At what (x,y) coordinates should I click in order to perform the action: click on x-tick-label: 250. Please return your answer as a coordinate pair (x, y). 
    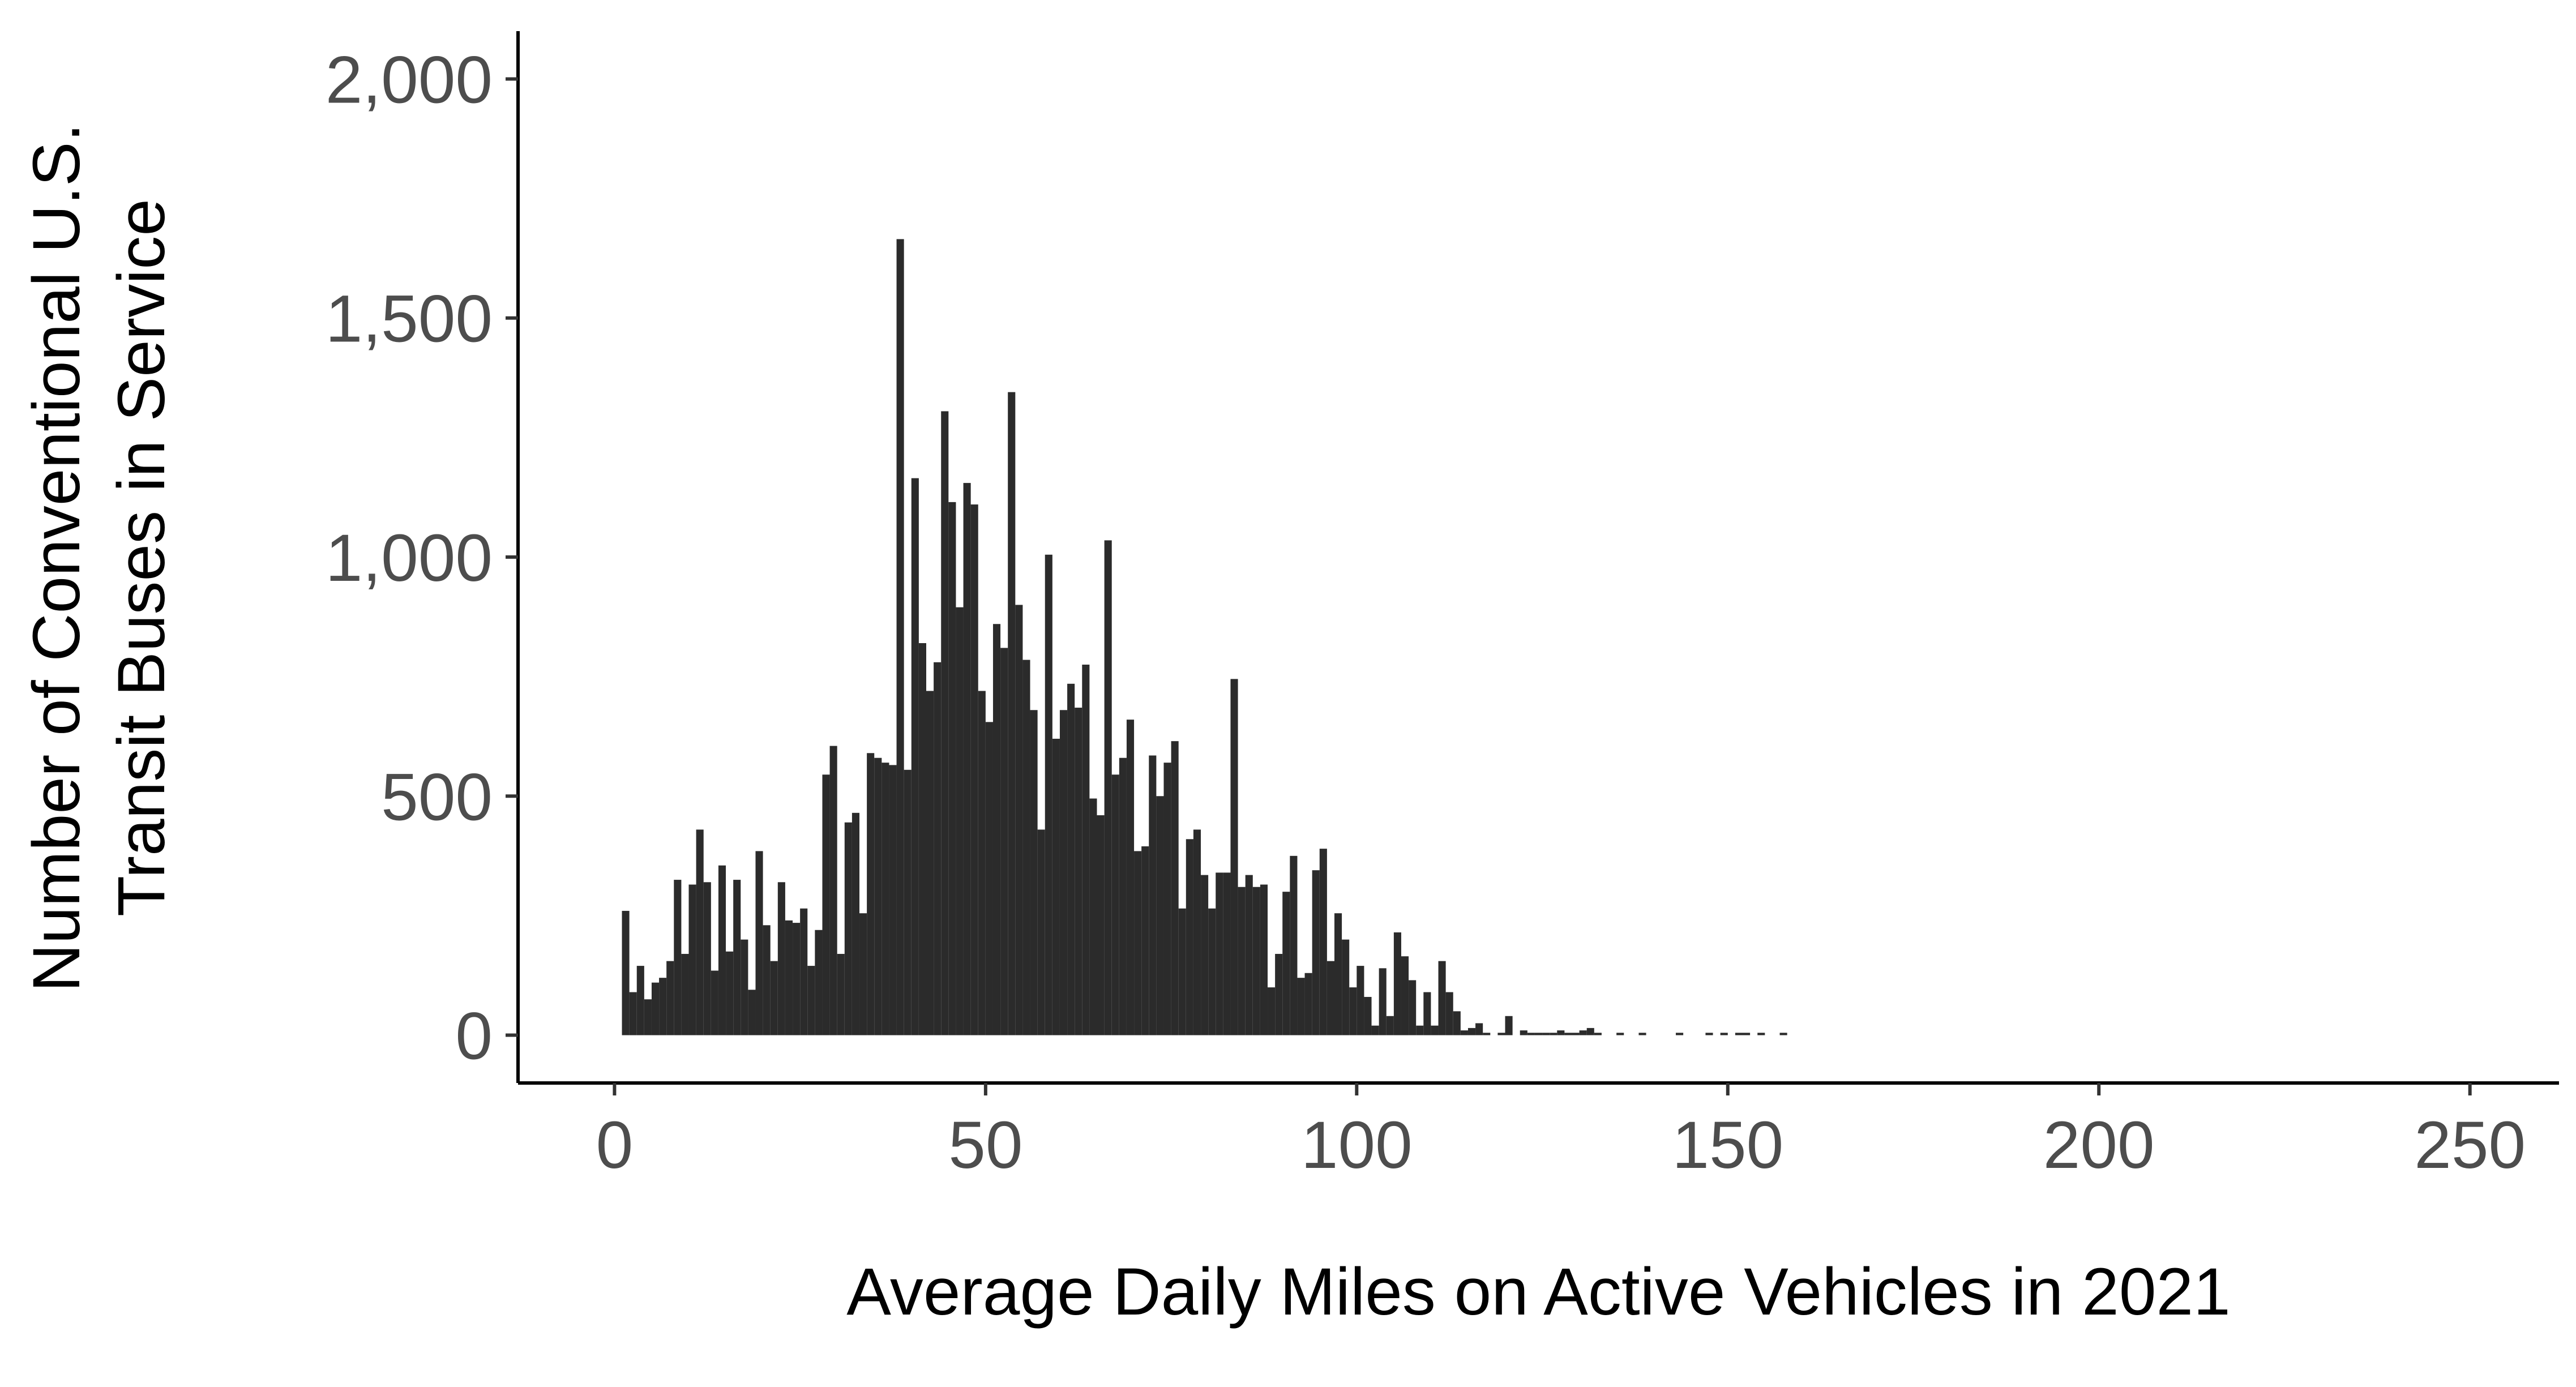
    Looking at the image, I should click on (2470, 1145).